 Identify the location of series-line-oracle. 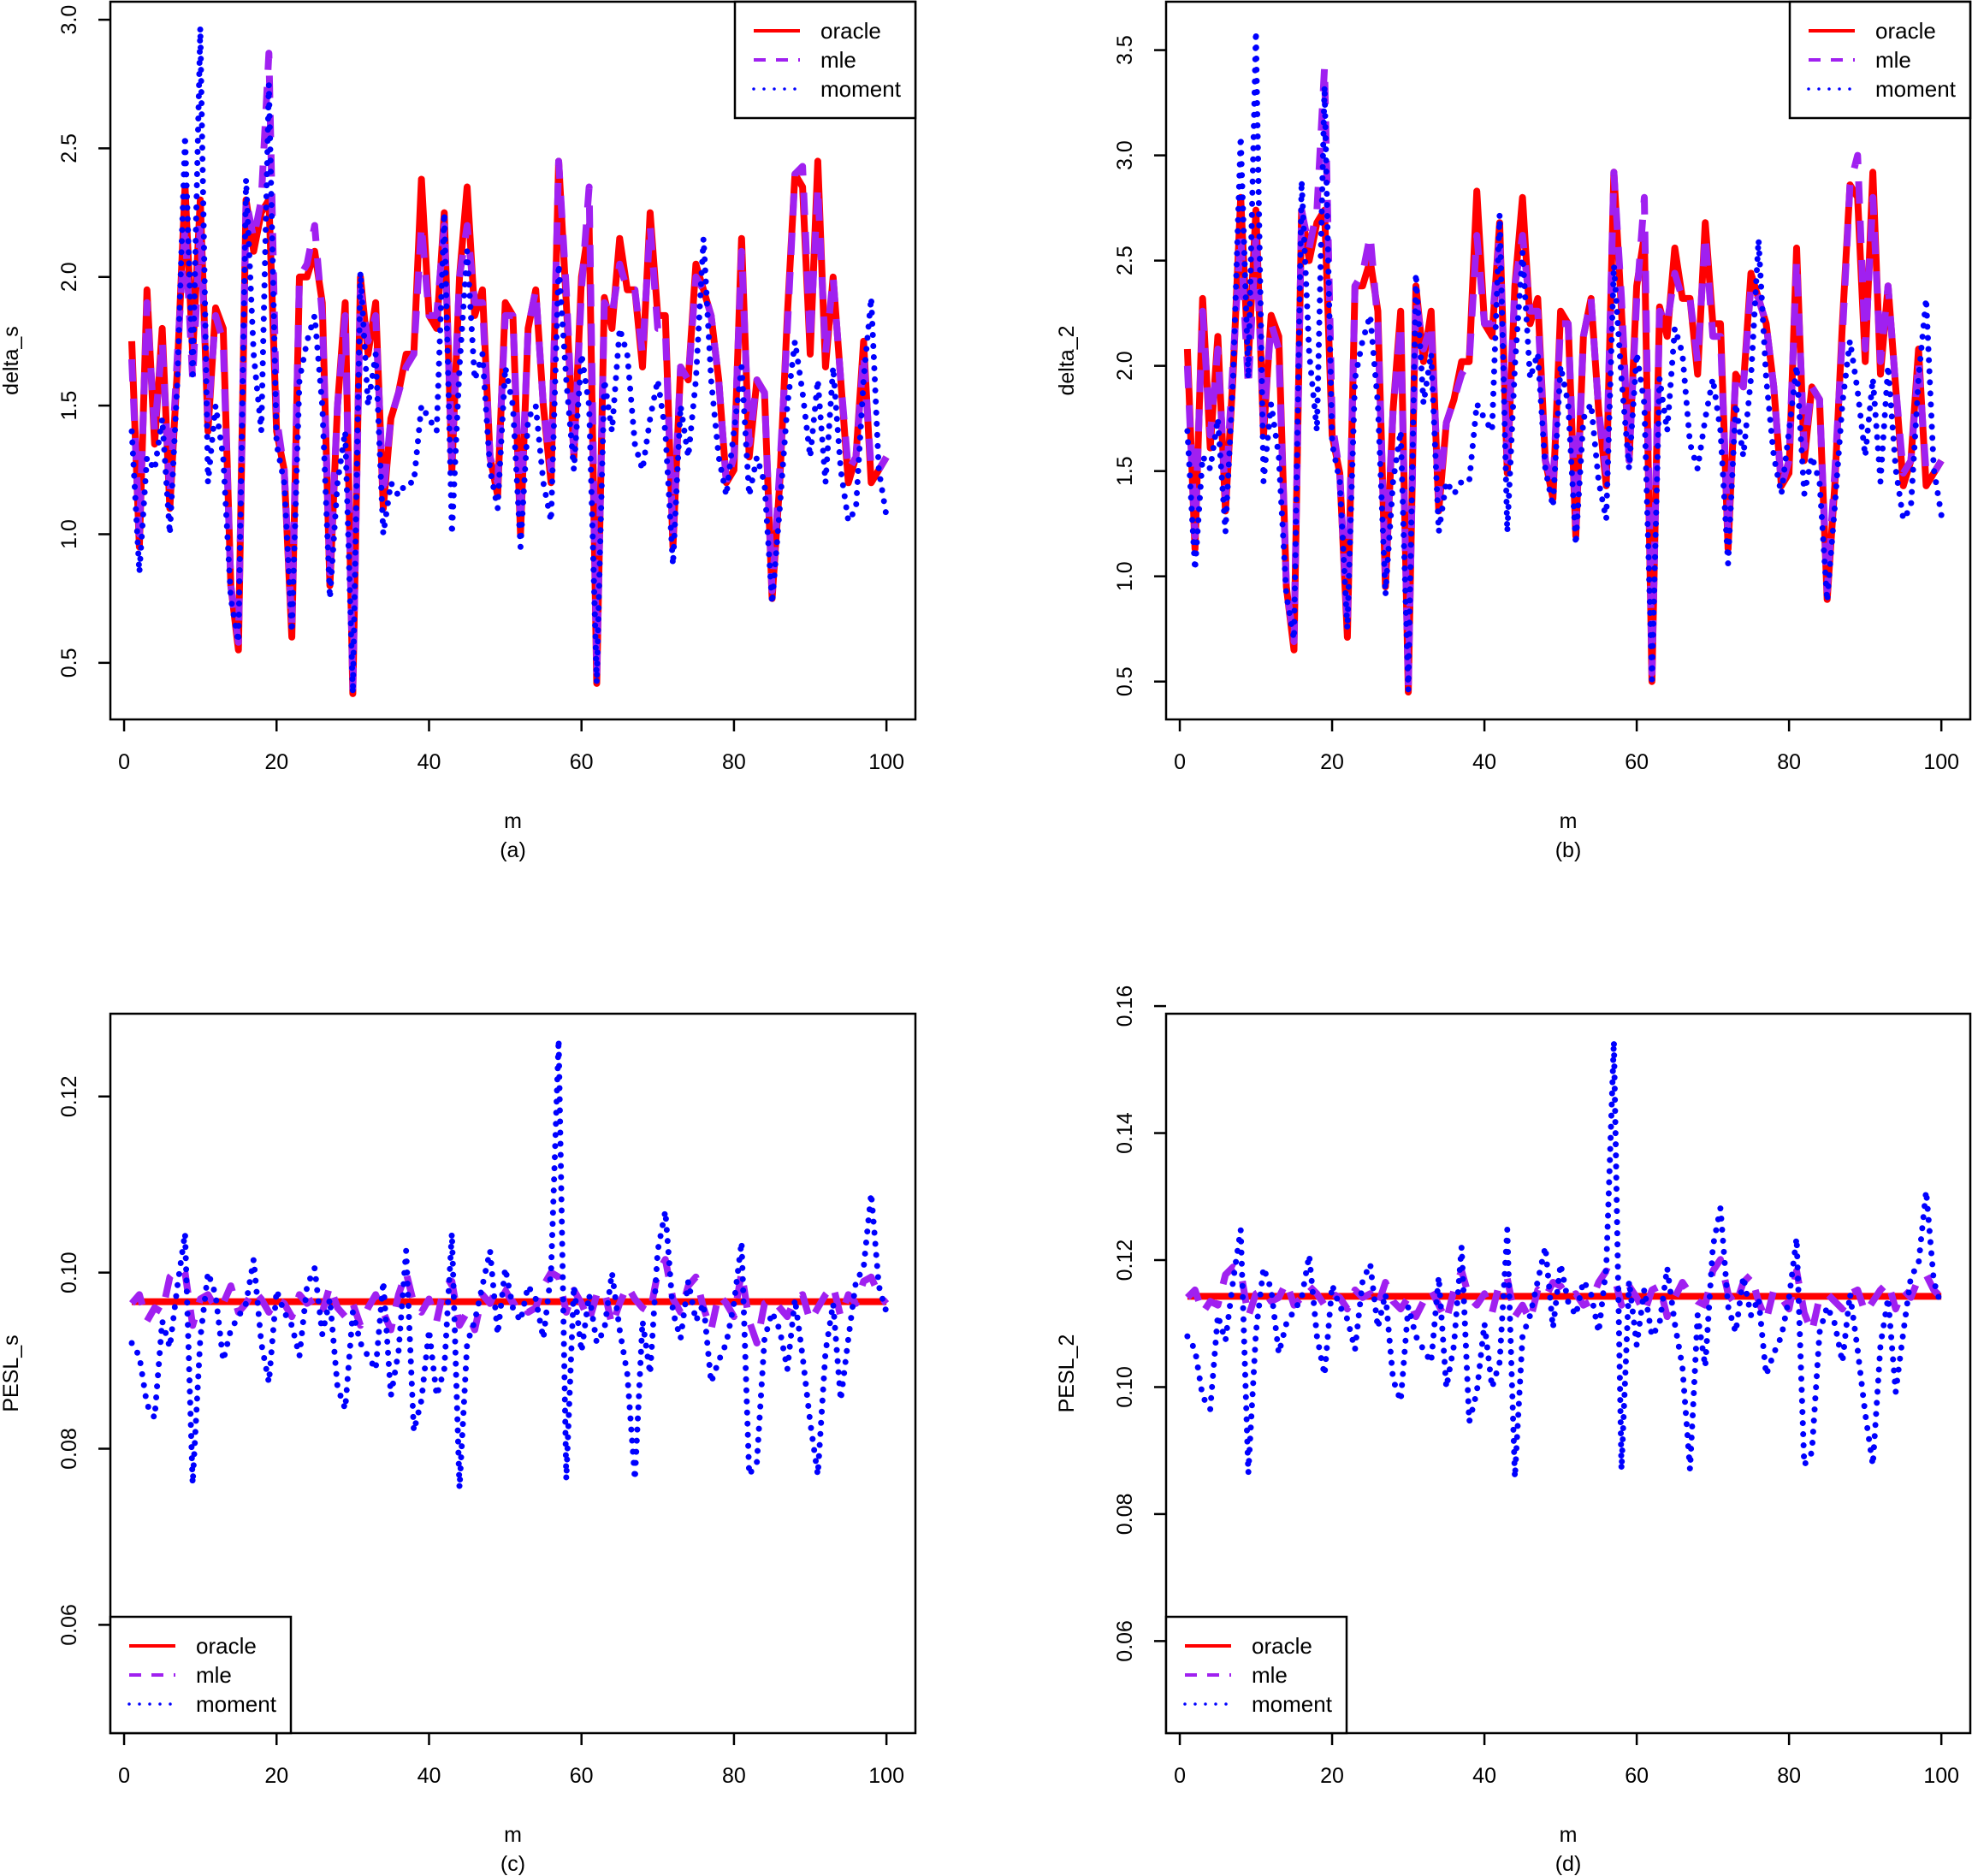
(509, 427).